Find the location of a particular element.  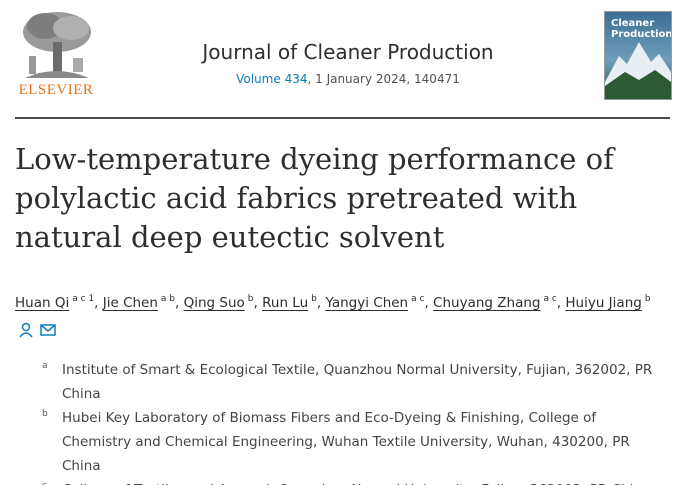

author-affil-refs: a c 1 is located at coordinates (83, 299).